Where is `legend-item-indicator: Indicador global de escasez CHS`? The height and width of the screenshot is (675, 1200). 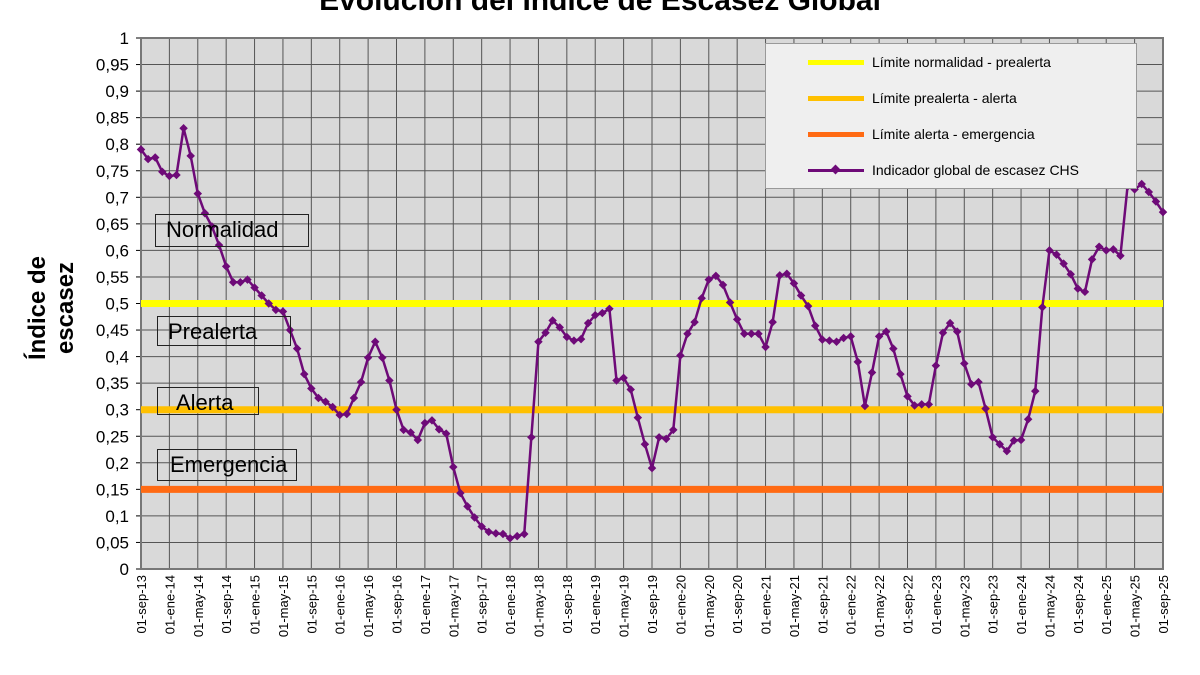
legend-item-indicator: Indicador global de escasez CHS is located at coordinates (943, 170).